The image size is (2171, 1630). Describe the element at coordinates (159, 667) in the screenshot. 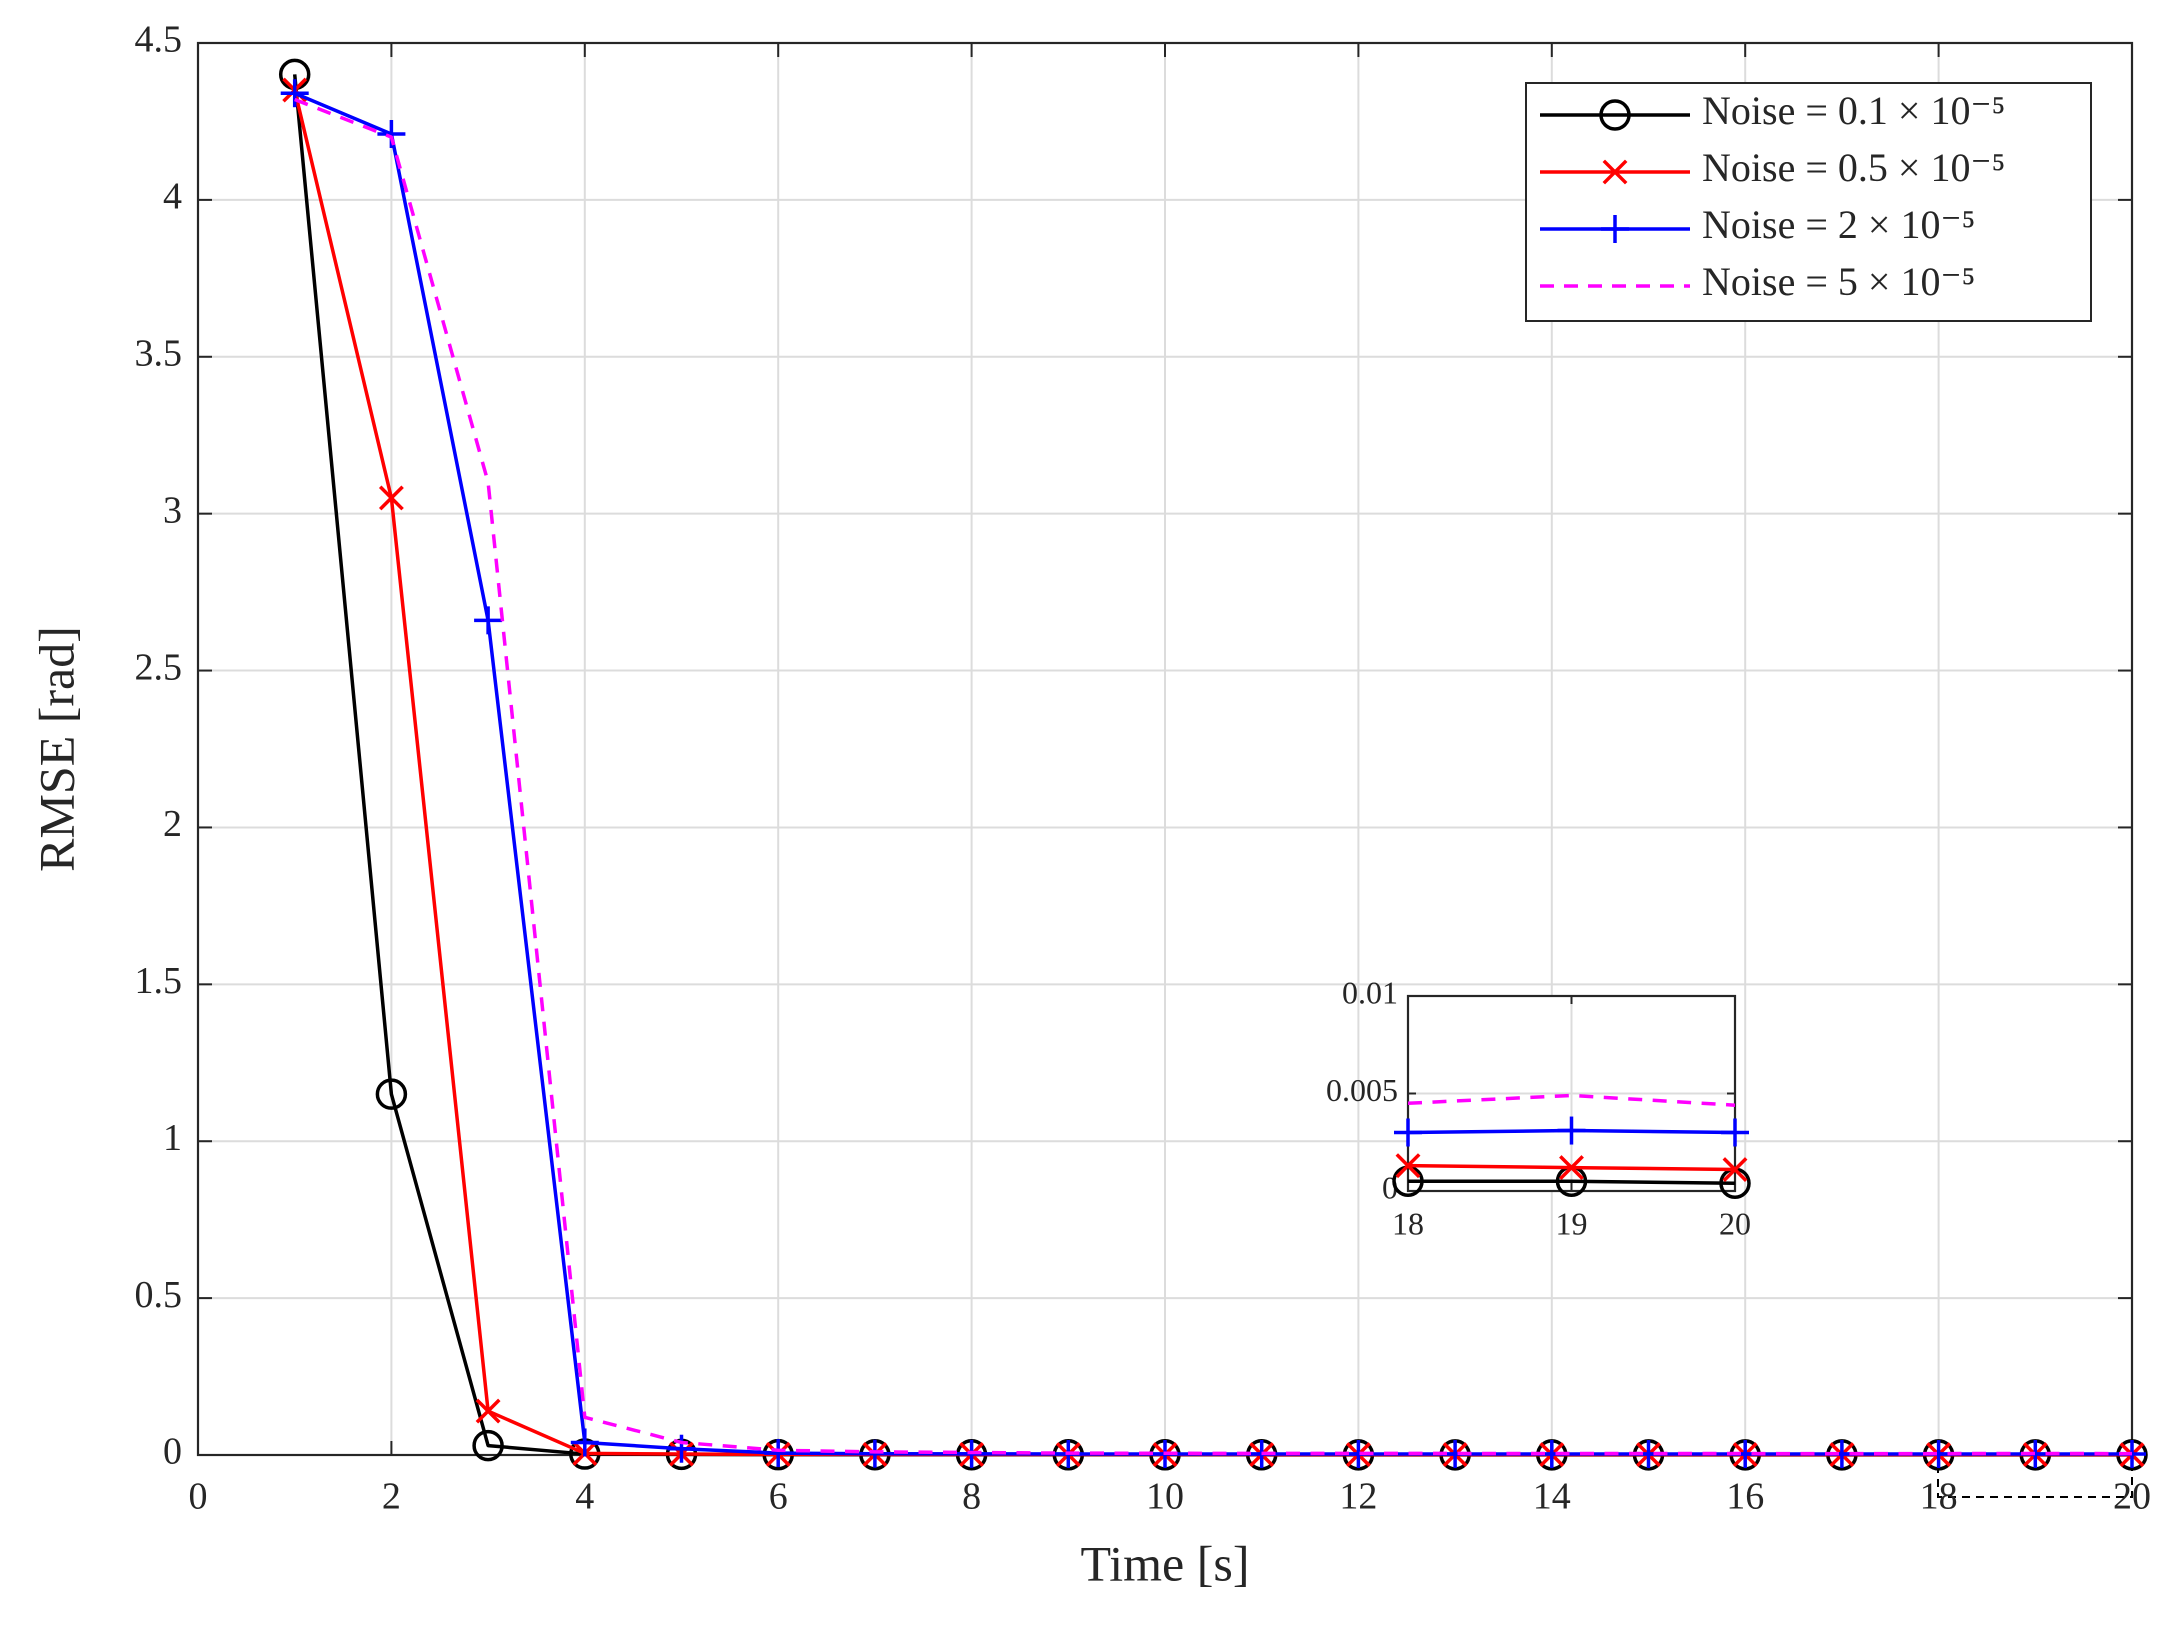

I see `y-tick-label: 2.5` at that location.